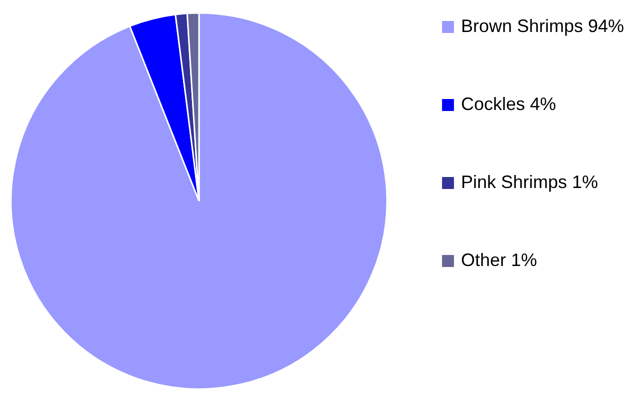 The image size is (644, 402). Describe the element at coordinates (499, 260) in the screenshot. I see `legend-label: Other 1%` at that location.